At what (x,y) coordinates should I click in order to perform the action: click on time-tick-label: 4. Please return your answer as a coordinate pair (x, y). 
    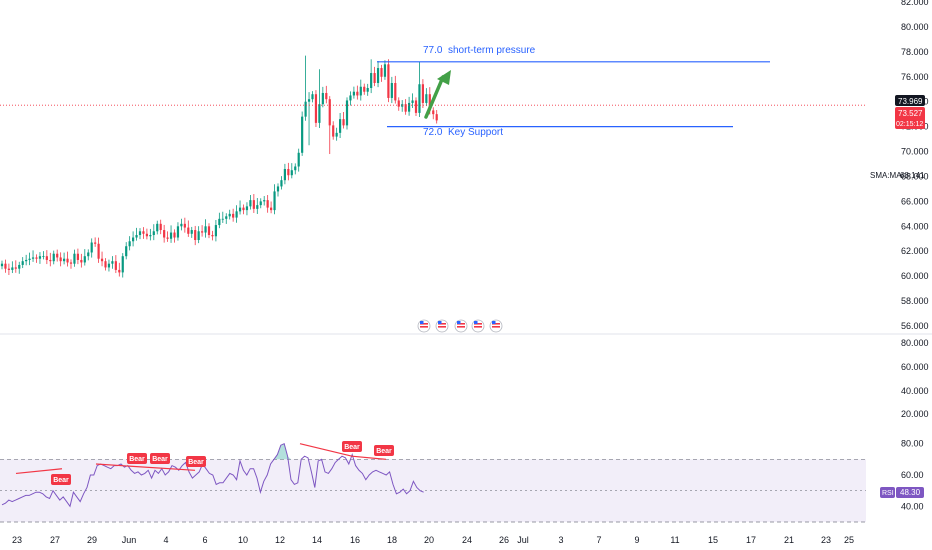
    Looking at the image, I should click on (165, 540).